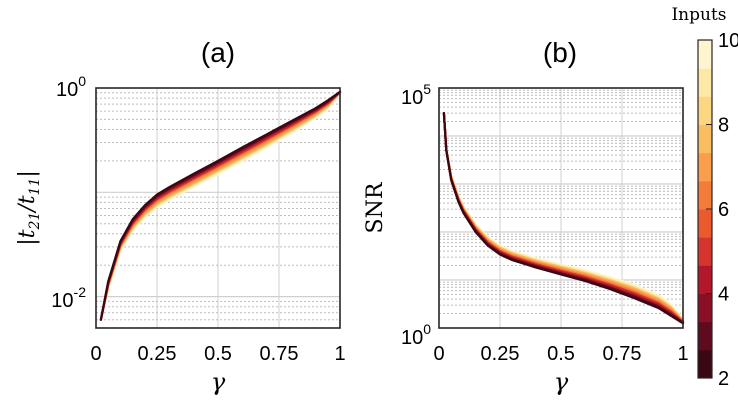 This screenshot has width=738, height=402. I want to click on panel-b-x-ticks: 0 0.25 0.5 0.75 1, so click(560, 354).